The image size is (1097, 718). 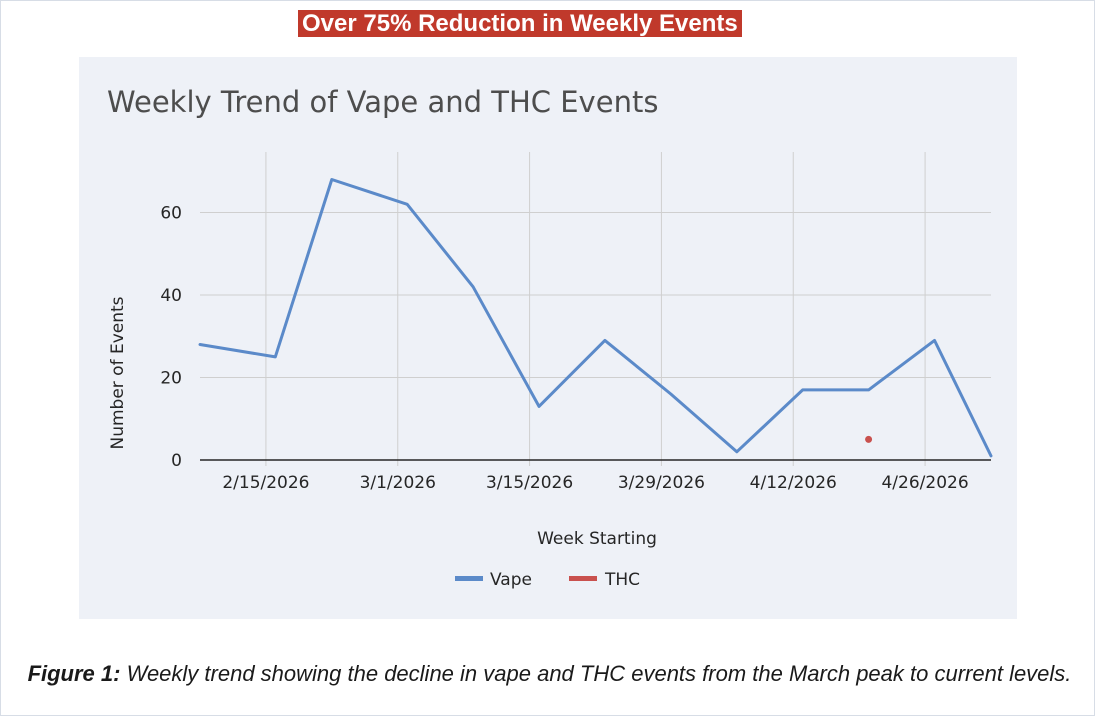 I want to click on x-tick-label: 4/12/2026, so click(x=793, y=483).